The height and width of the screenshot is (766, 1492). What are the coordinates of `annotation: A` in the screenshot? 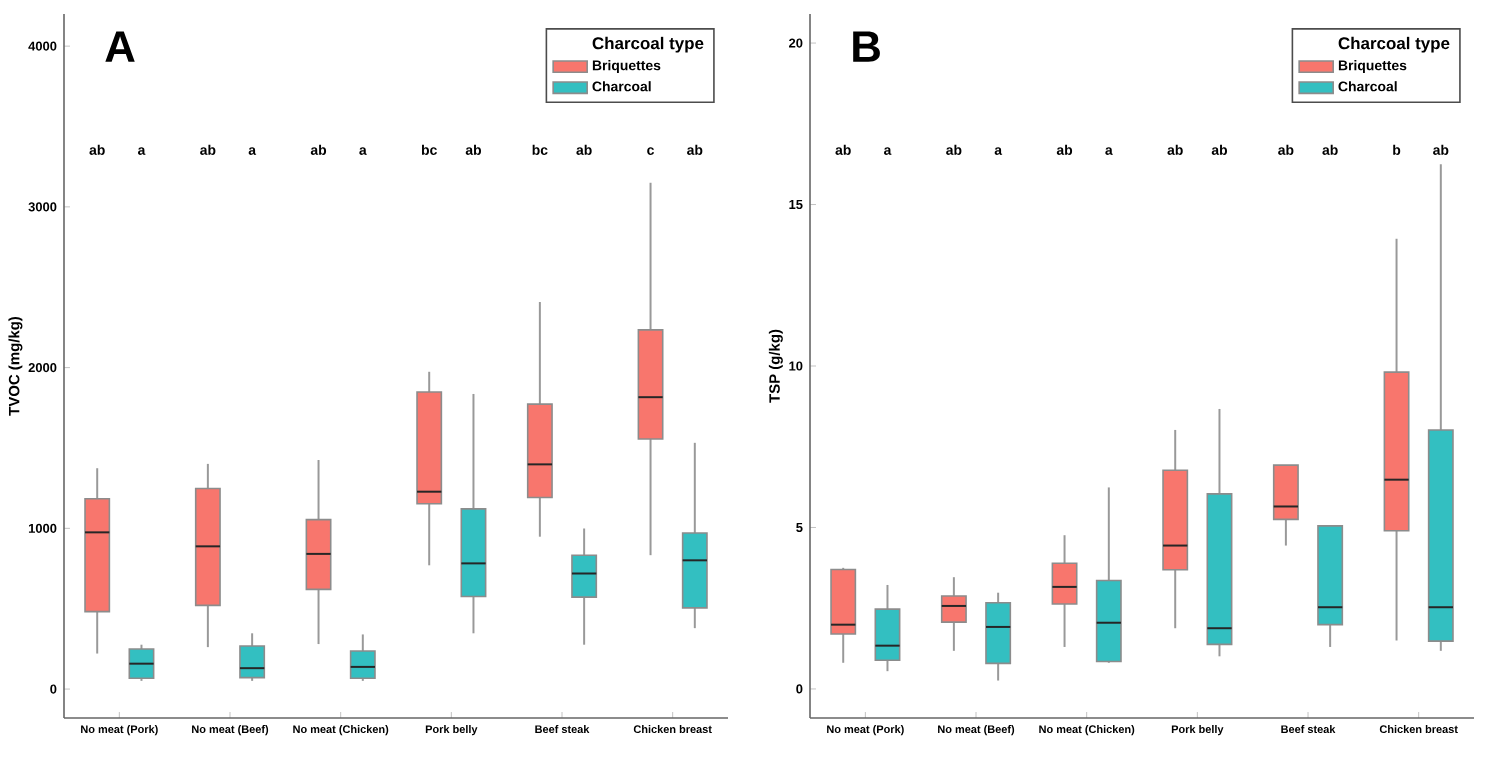 It's located at (120, 46).